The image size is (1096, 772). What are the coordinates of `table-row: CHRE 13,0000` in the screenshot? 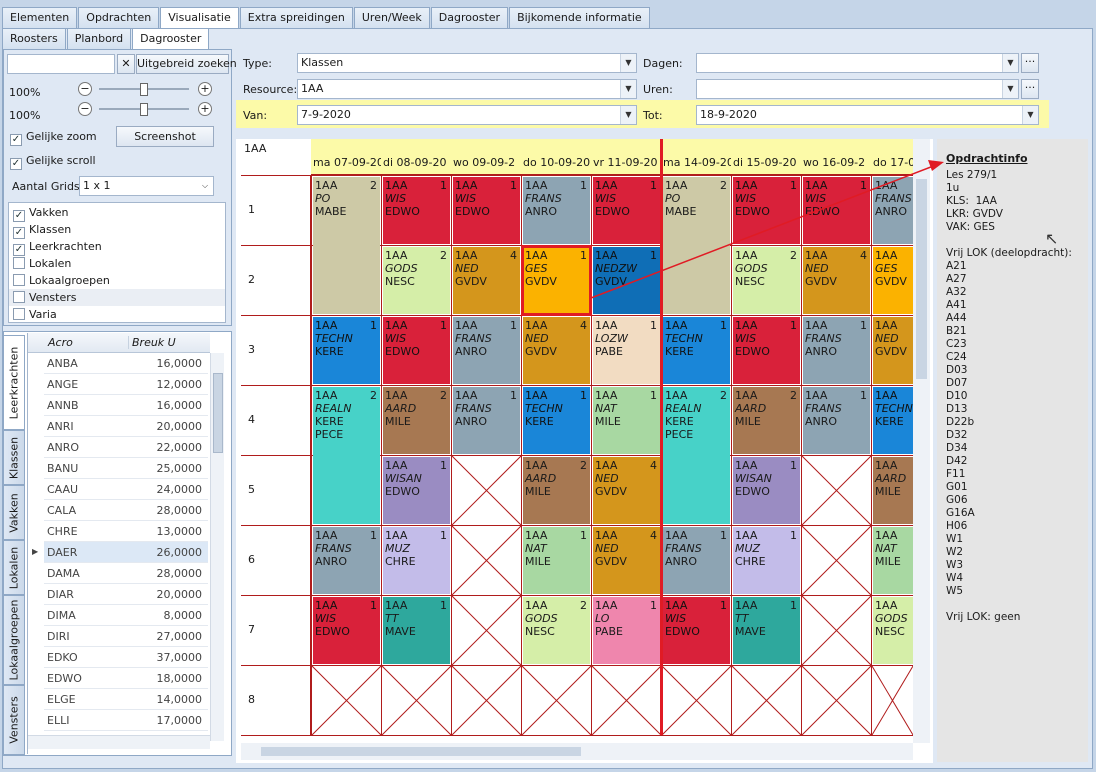 It's located at (126, 531).